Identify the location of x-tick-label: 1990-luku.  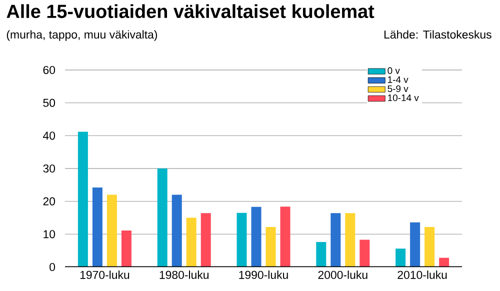
(263, 274).